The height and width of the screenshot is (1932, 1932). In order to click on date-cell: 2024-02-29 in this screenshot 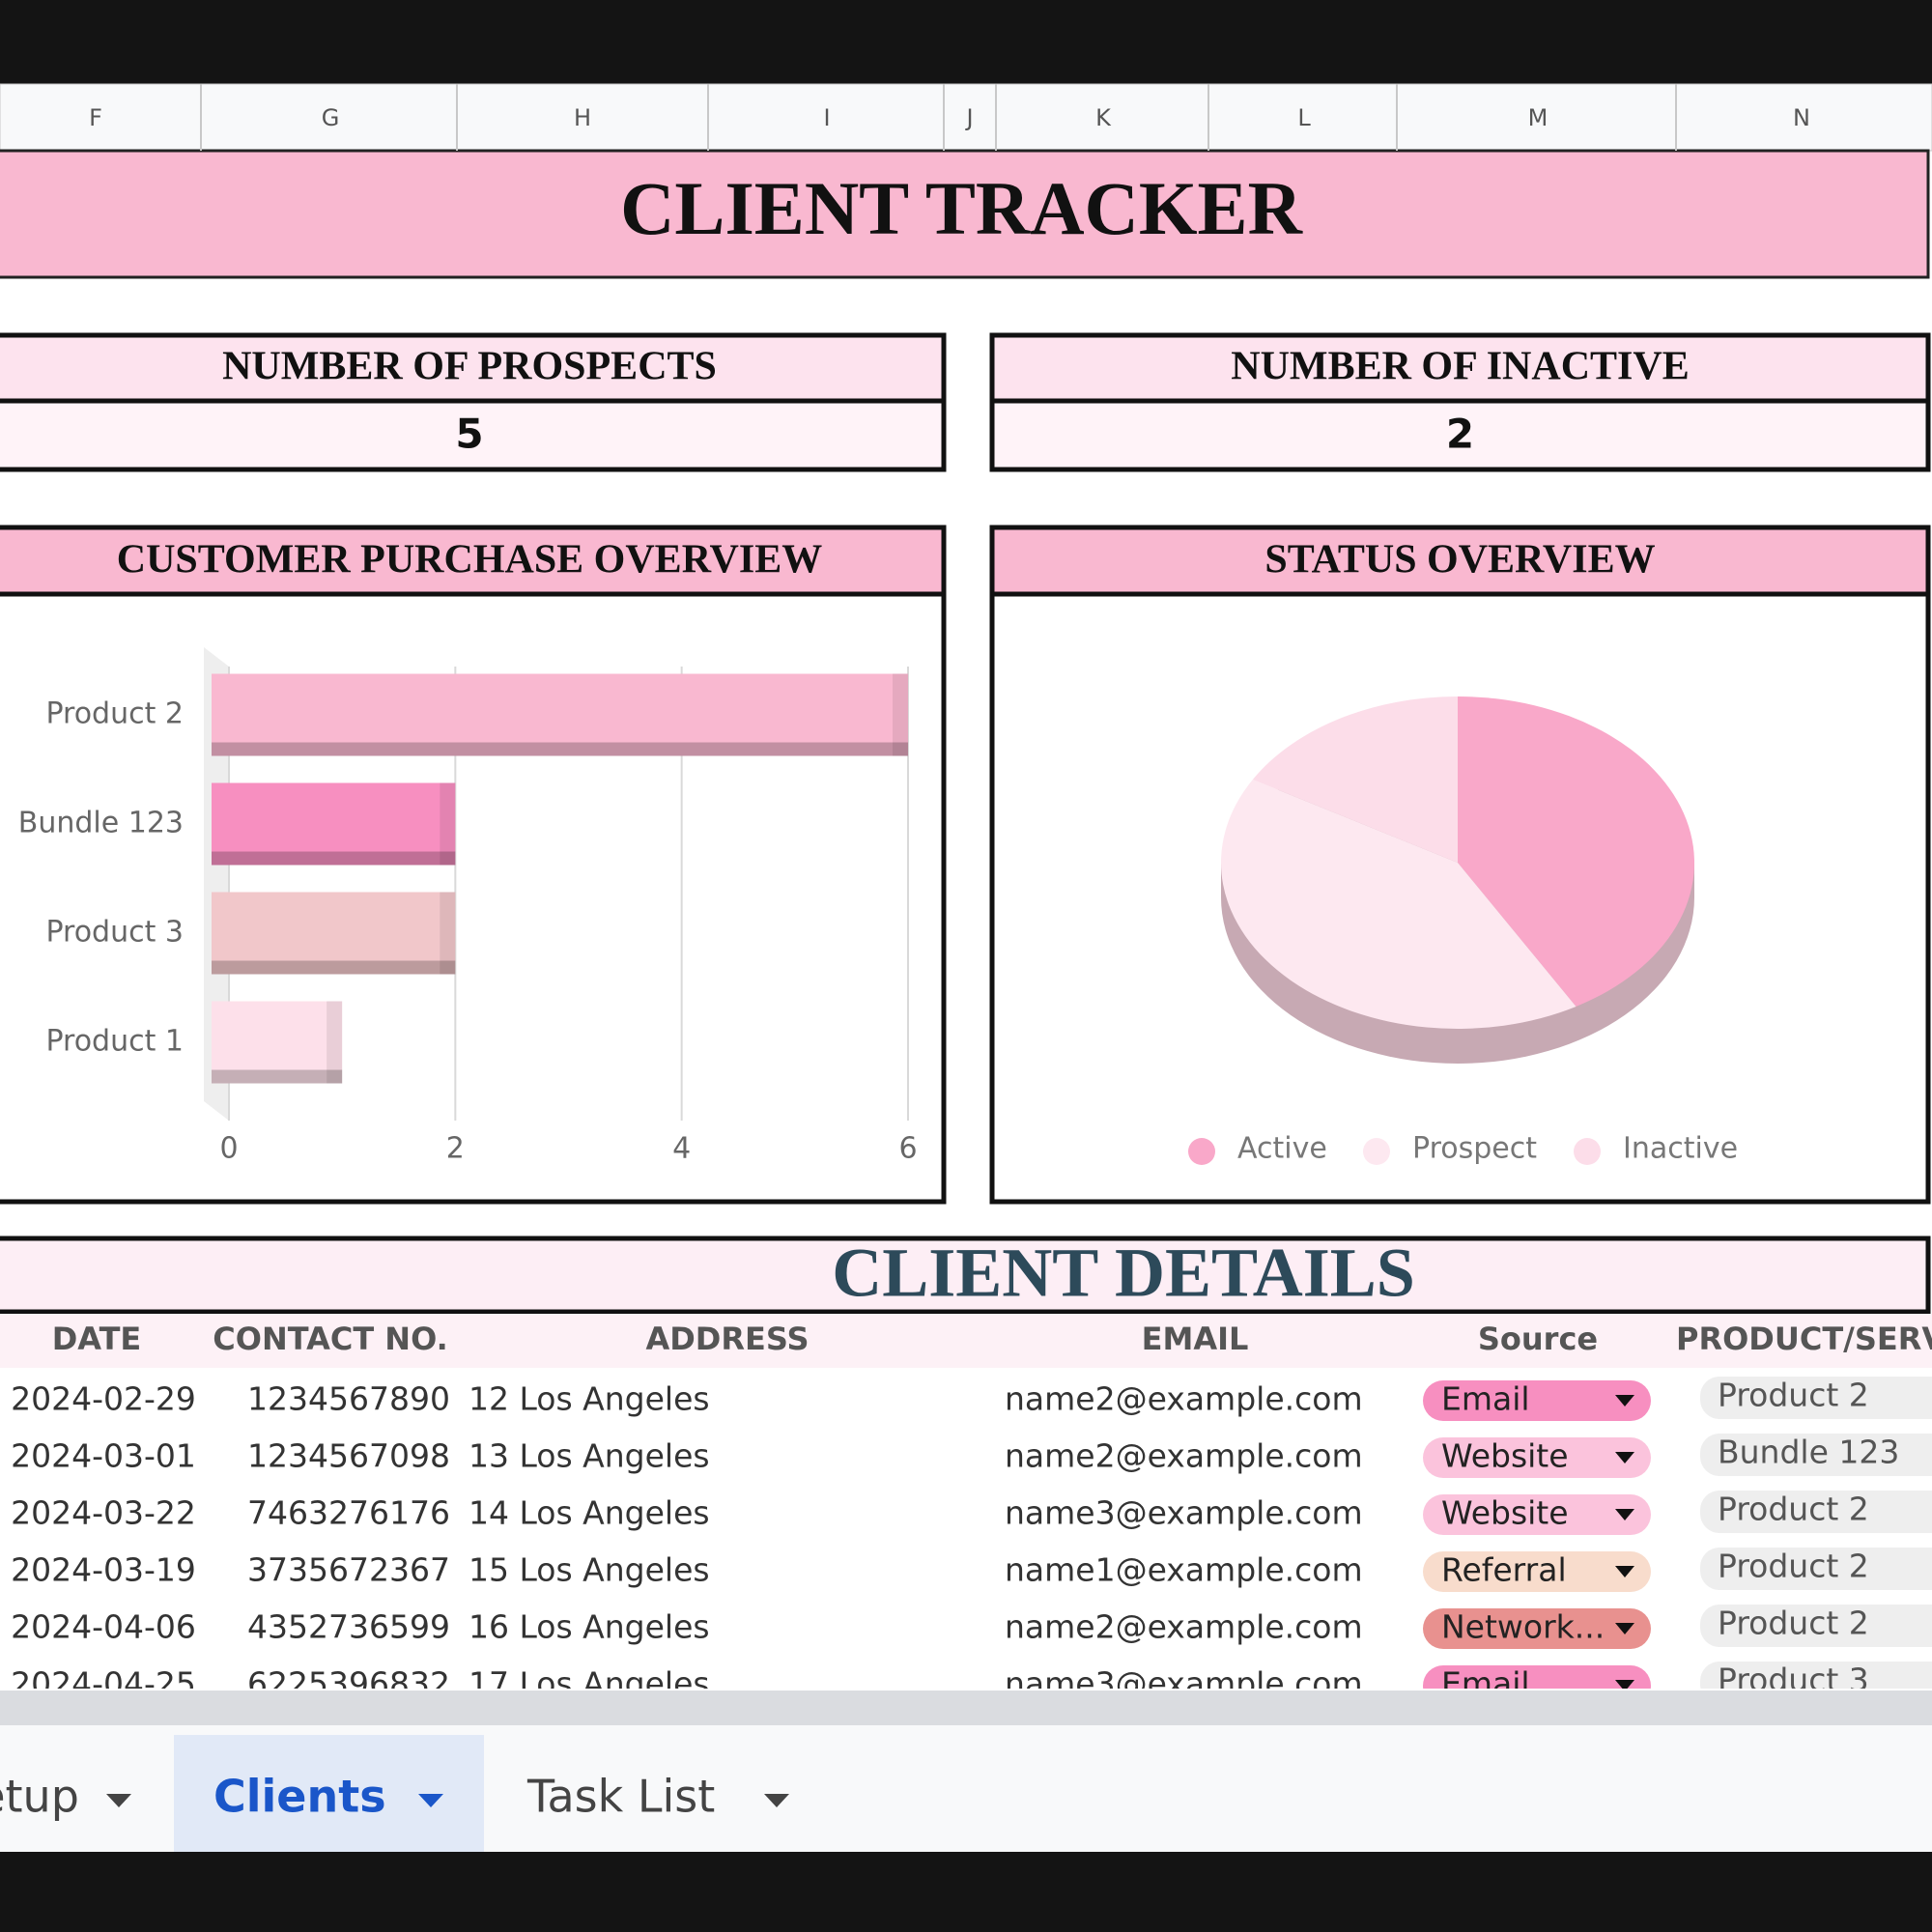, I will do `click(103, 1399)`.